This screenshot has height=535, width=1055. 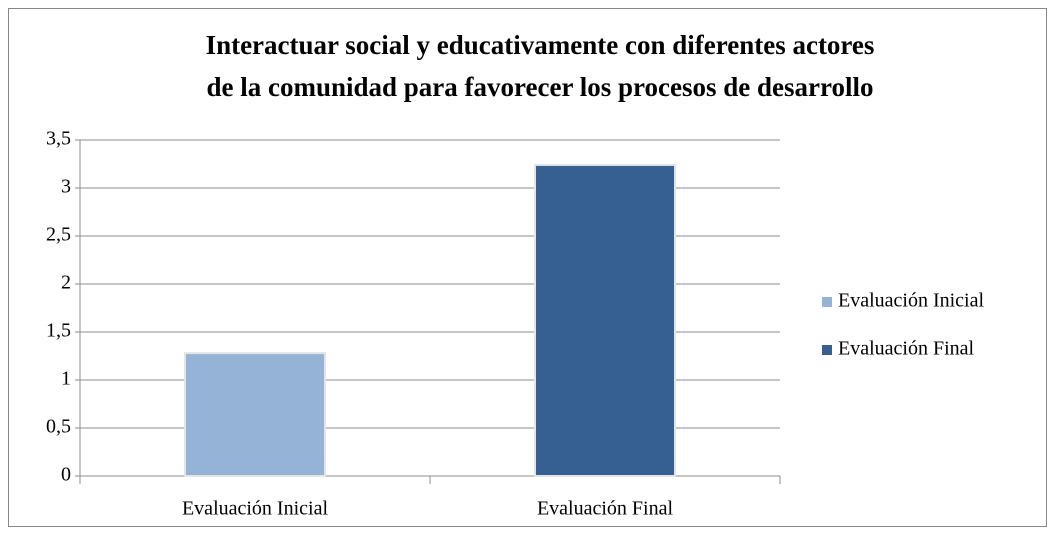 I want to click on y-tick-label: 1, so click(x=66, y=379).